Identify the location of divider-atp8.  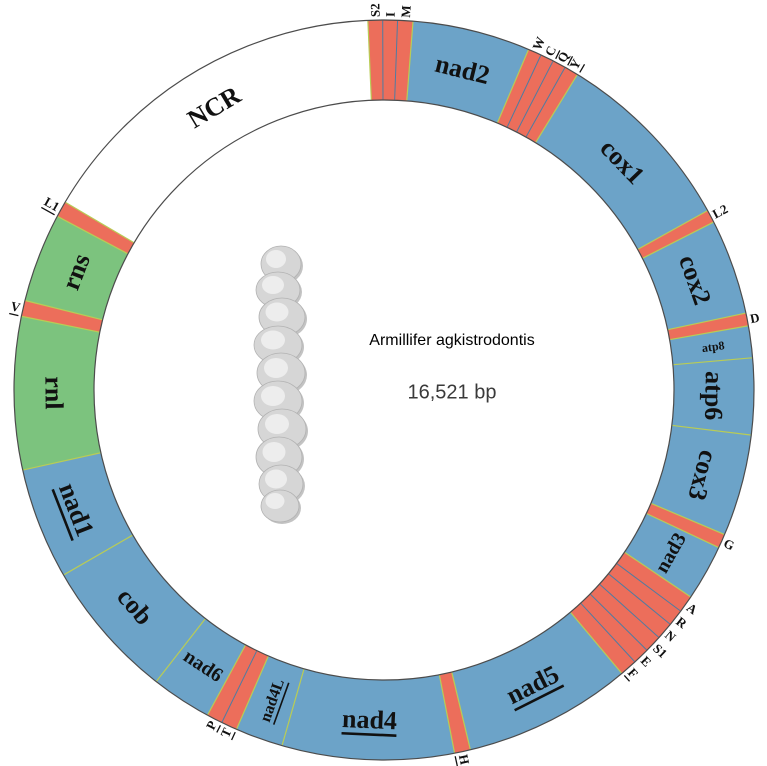
(709, 333).